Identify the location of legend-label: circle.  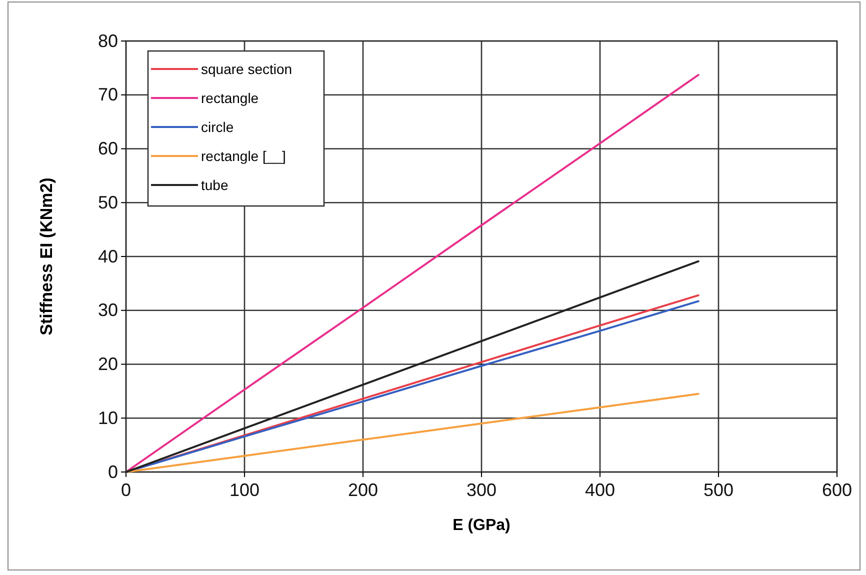
(217, 126).